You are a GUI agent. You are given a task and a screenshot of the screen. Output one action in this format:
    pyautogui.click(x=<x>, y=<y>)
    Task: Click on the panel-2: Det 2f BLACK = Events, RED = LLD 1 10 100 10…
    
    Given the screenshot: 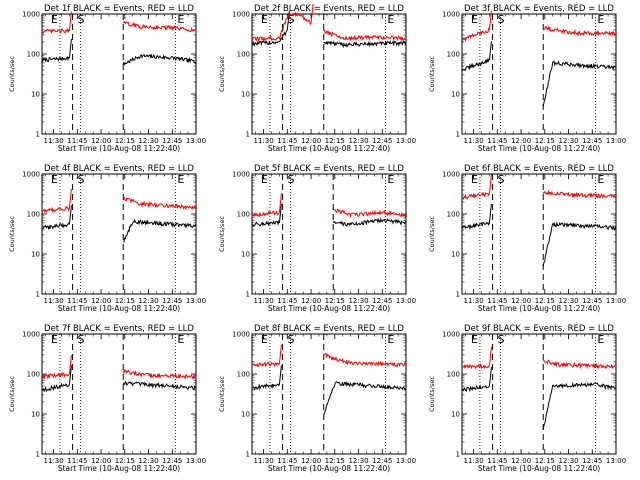 What is the action you would take?
    pyautogui.click(x=317, y=78)
    